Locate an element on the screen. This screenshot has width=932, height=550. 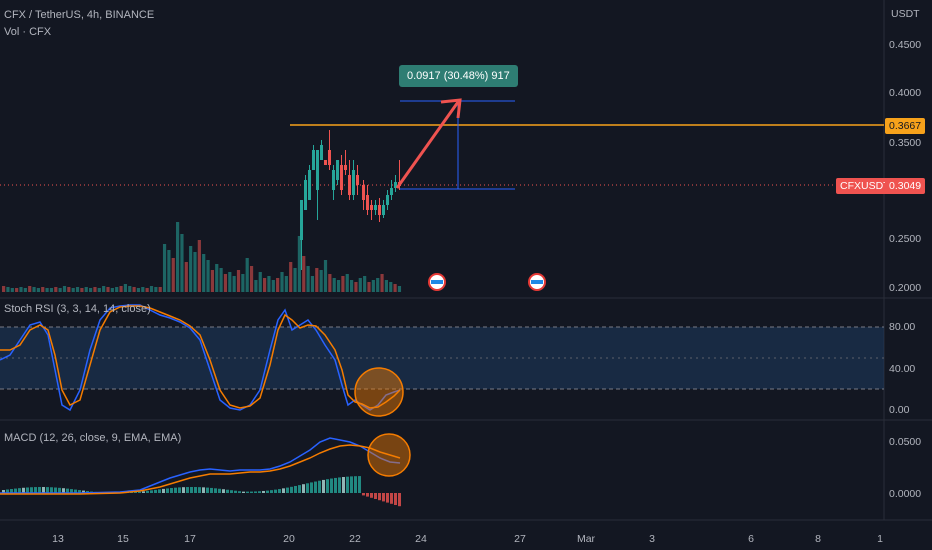
stoch-title: Stoch RSI (3, 3, 14, 14, close) is located at coordinates (77, 309).